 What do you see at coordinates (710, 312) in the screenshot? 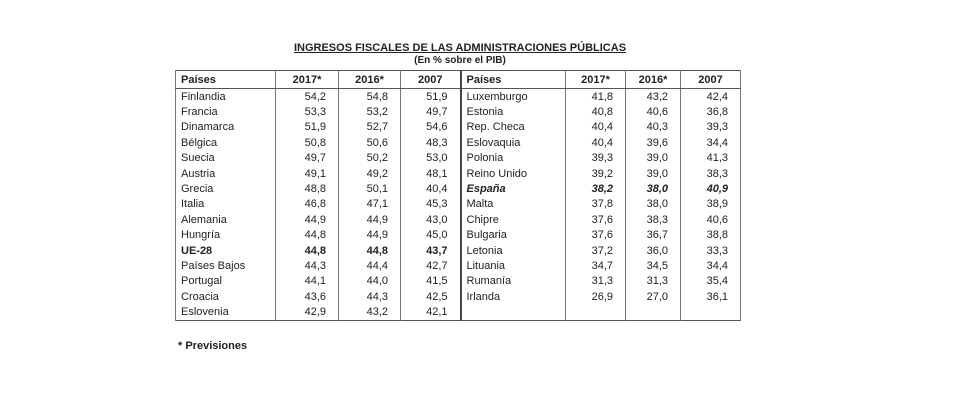
I see `empty-cell` at bounding box center [710, 312].